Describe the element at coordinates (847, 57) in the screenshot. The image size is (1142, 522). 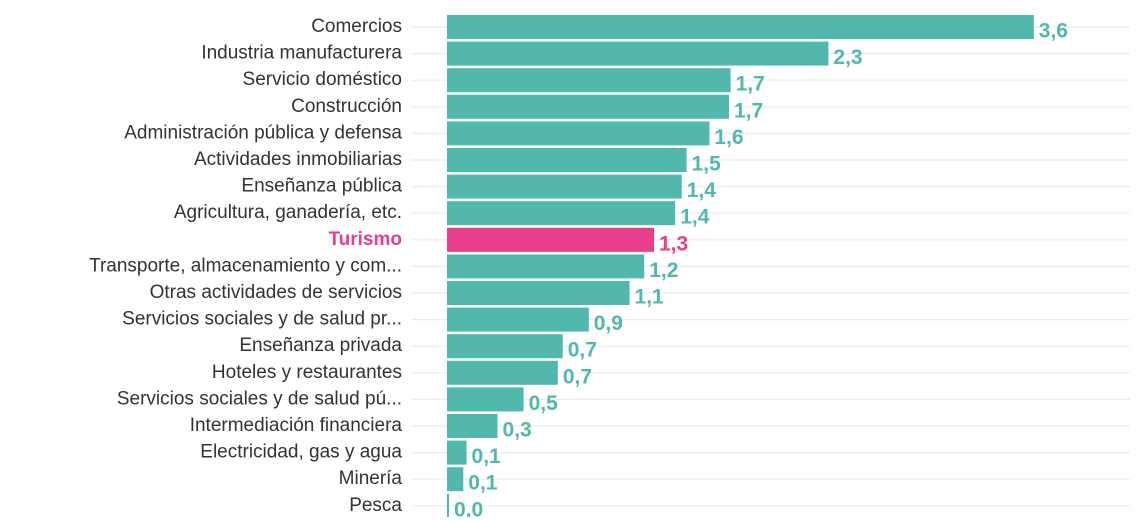
I see `value-label: 2,3` at that location.